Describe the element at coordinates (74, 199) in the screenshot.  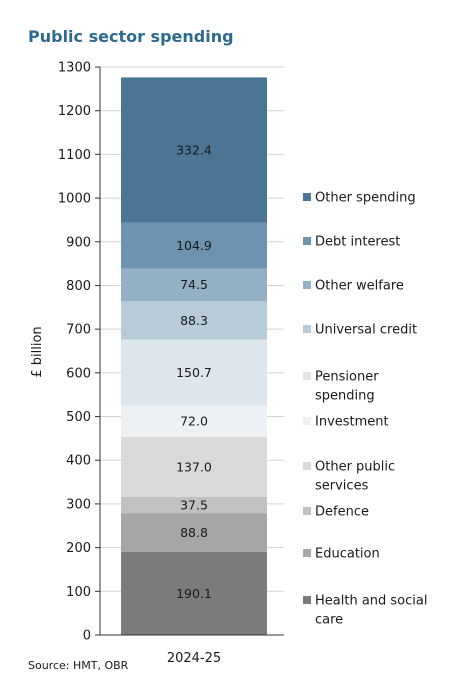
I see `y-tick-label: 1000` at that location.